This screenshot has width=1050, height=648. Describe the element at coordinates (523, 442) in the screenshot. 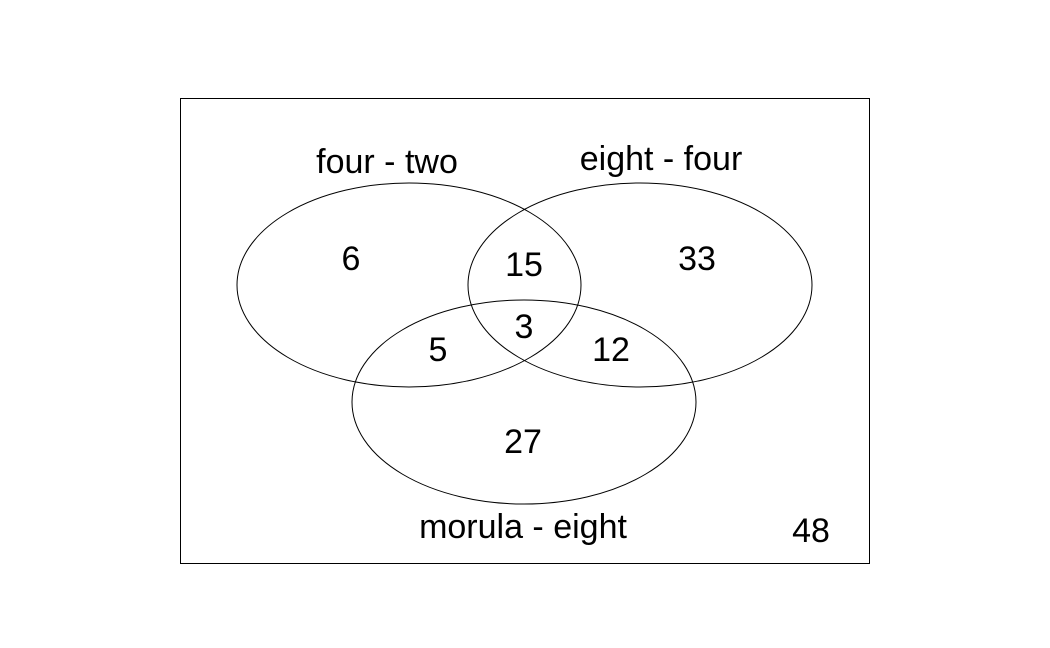

I see `region-c-only-count: 27` at that location.